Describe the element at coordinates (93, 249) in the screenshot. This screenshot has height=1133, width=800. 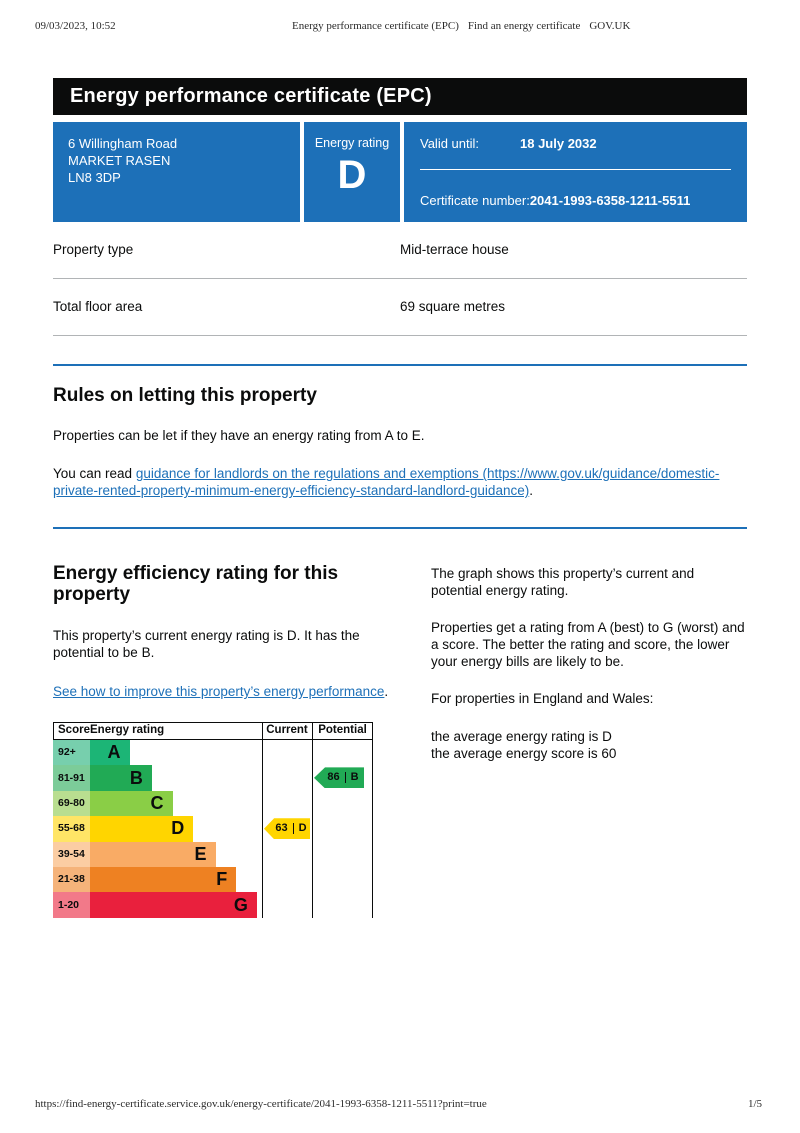
I see `property-type-label: Property type` at that location.